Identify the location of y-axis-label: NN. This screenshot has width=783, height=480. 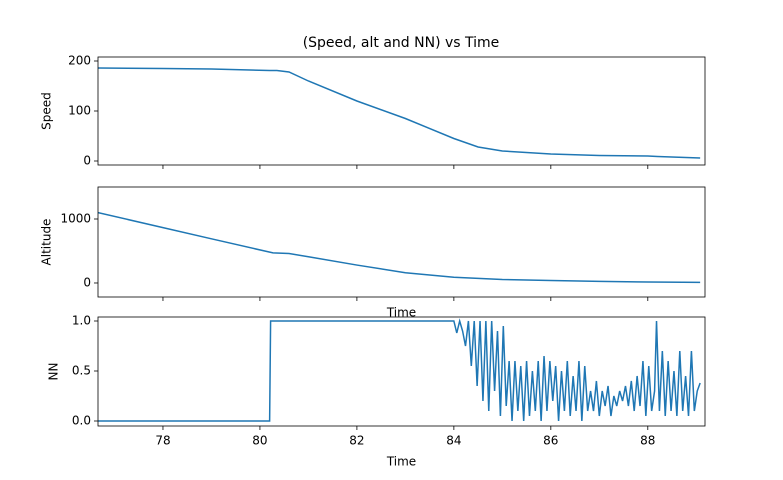
(54, 372).